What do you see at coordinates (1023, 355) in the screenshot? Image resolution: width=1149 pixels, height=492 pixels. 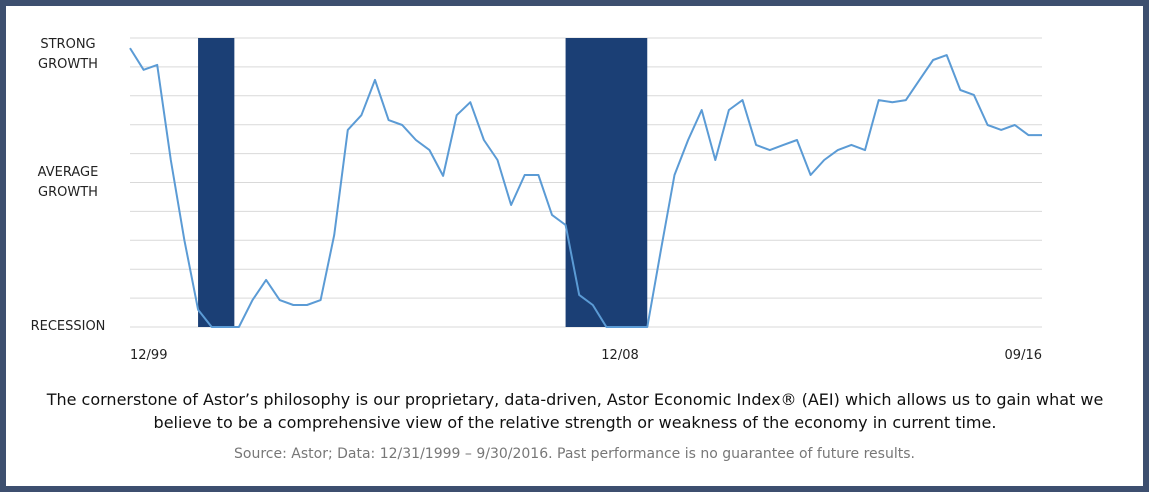 I see `x-tick-label: 09/16` at bounding box center [1023, 355].